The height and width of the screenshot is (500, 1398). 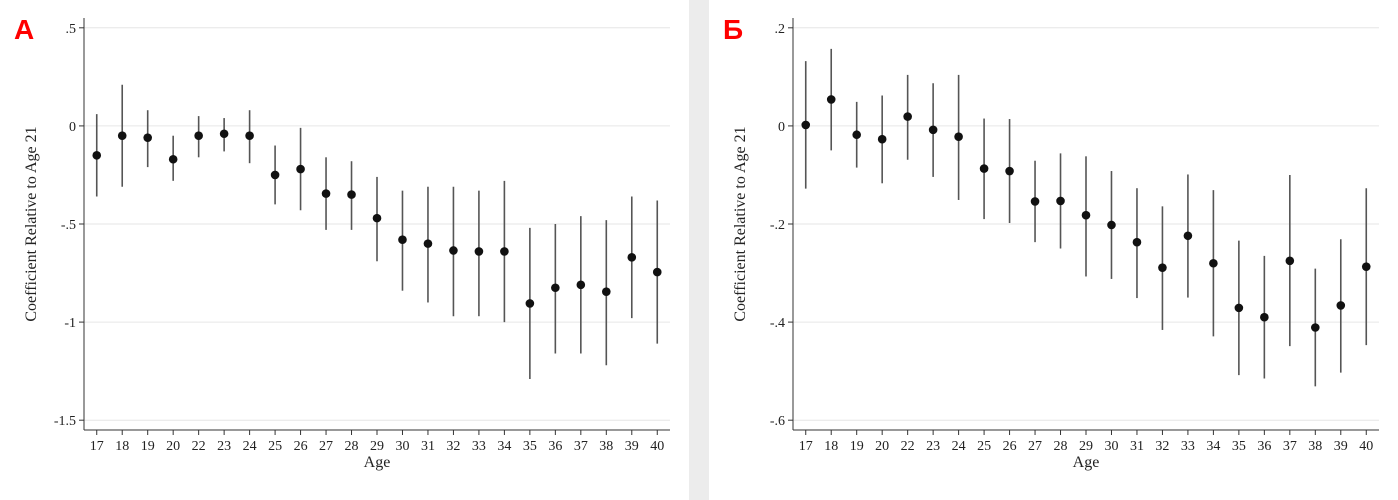 What do you see at coordinates (1010, 446) in the screenshot?
I see `x-tick-label: 26` at bounding box center [1010, 446].